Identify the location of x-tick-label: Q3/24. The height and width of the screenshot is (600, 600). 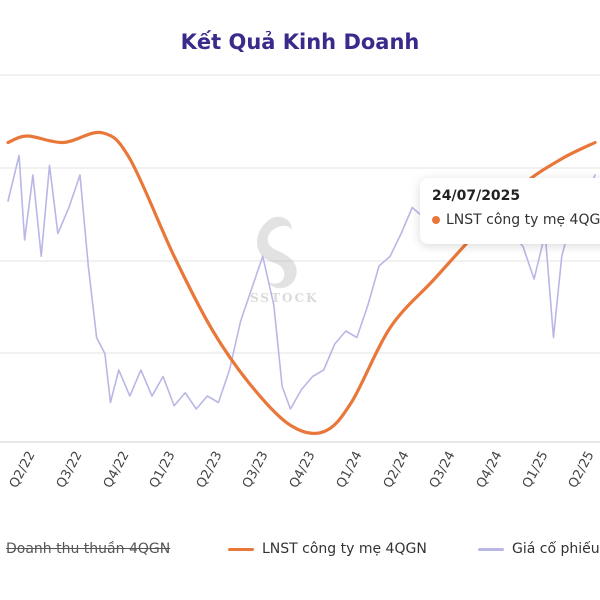
(443, 470).